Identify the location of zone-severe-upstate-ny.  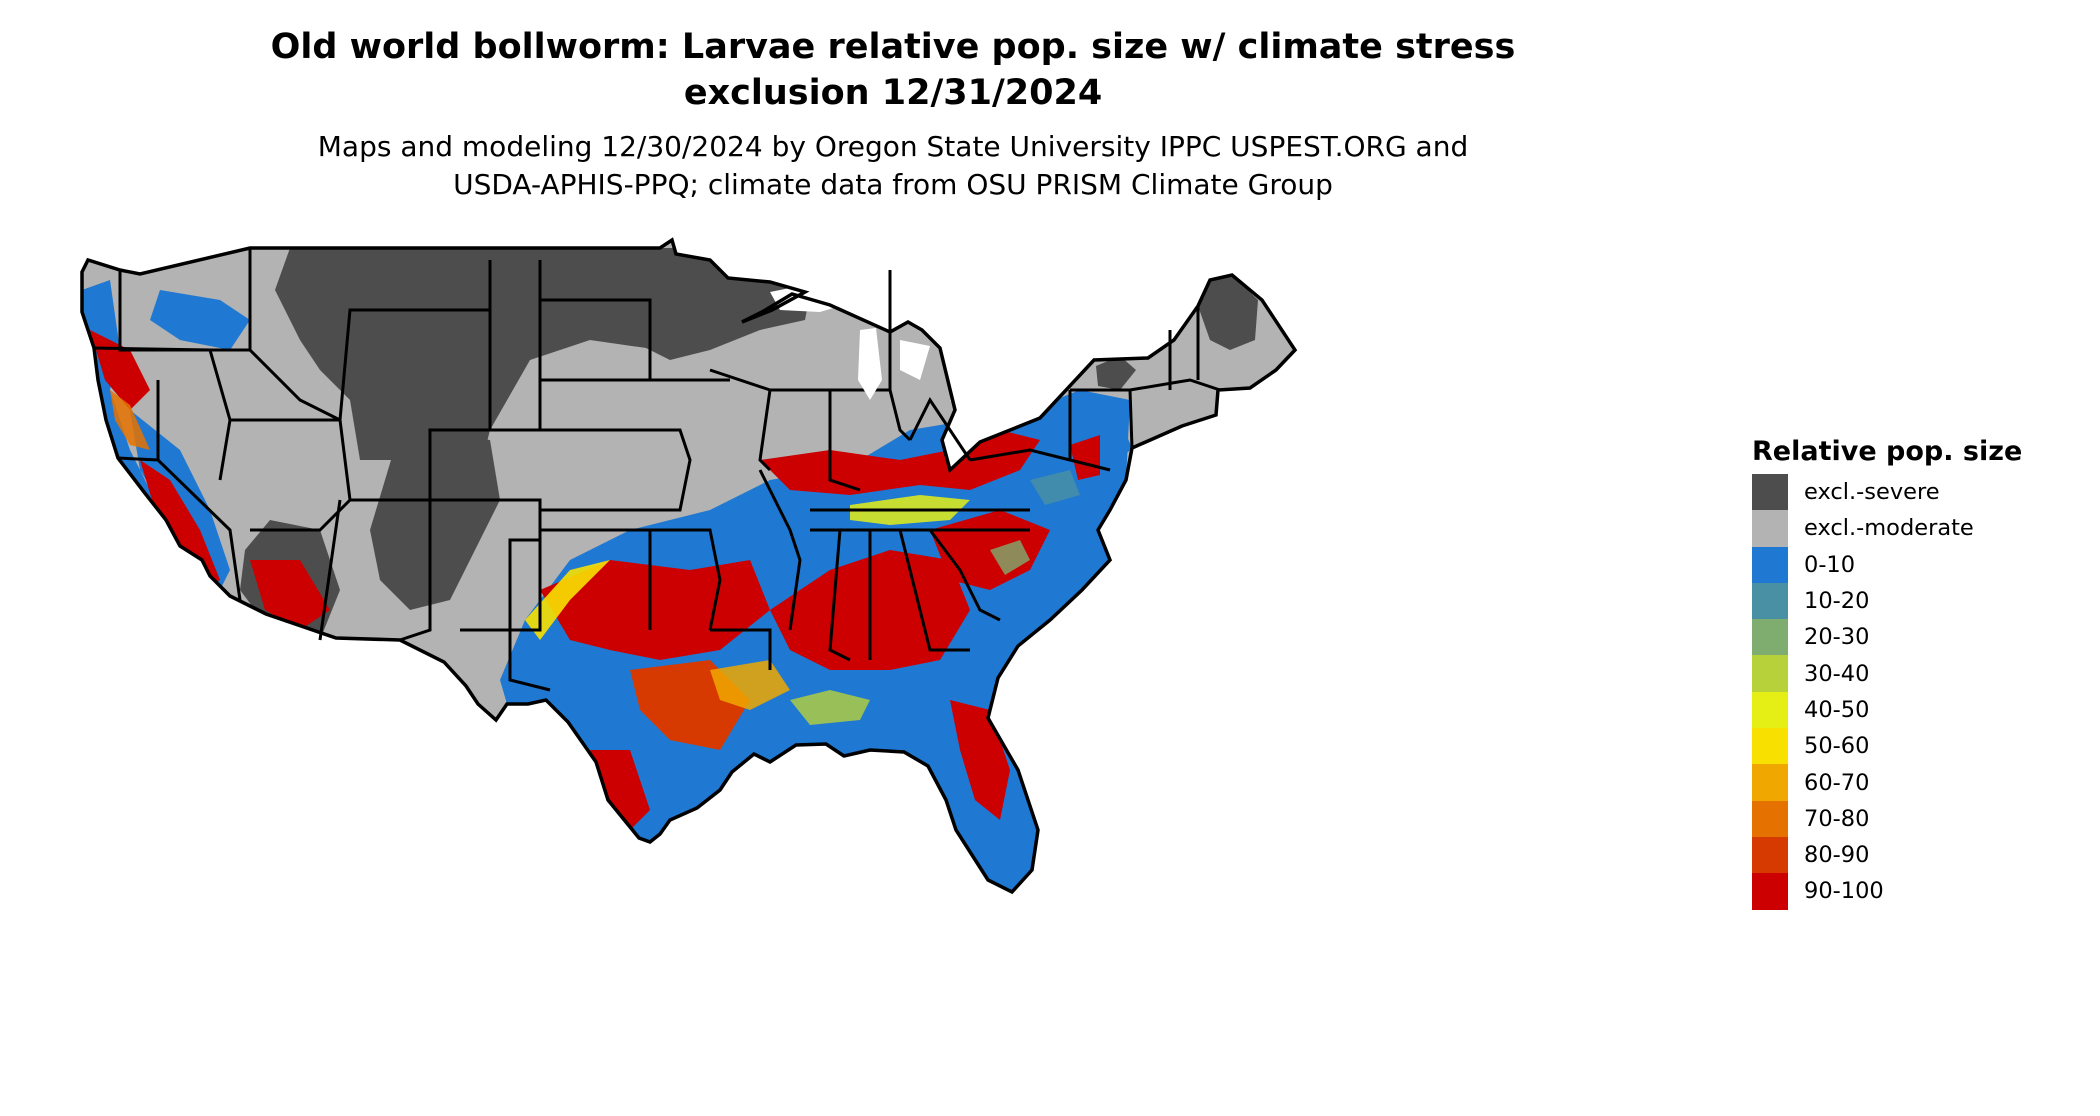
(1116, 373).